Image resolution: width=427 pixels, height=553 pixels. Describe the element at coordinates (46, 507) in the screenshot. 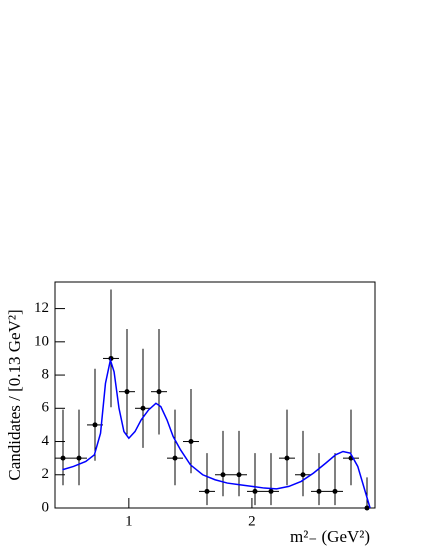

I see `y-tick-label: 0` at that location.